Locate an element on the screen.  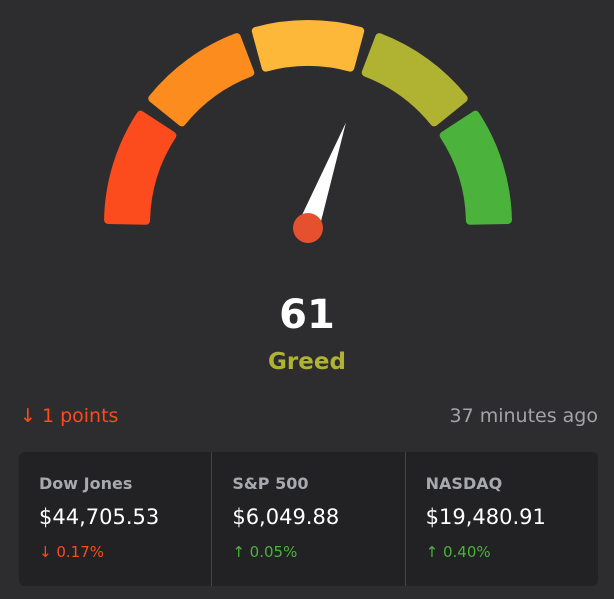
change: ↓ 1 points is located at coordinates (69, 416).